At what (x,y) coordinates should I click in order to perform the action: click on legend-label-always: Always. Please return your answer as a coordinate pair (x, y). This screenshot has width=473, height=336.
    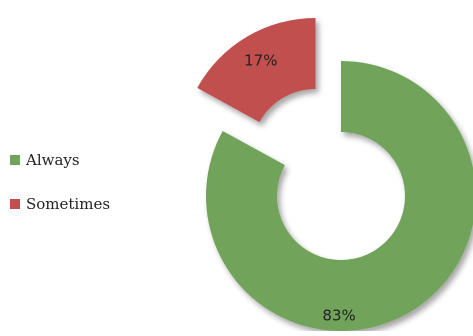
    Looking at the image, I should click on (53, 160).